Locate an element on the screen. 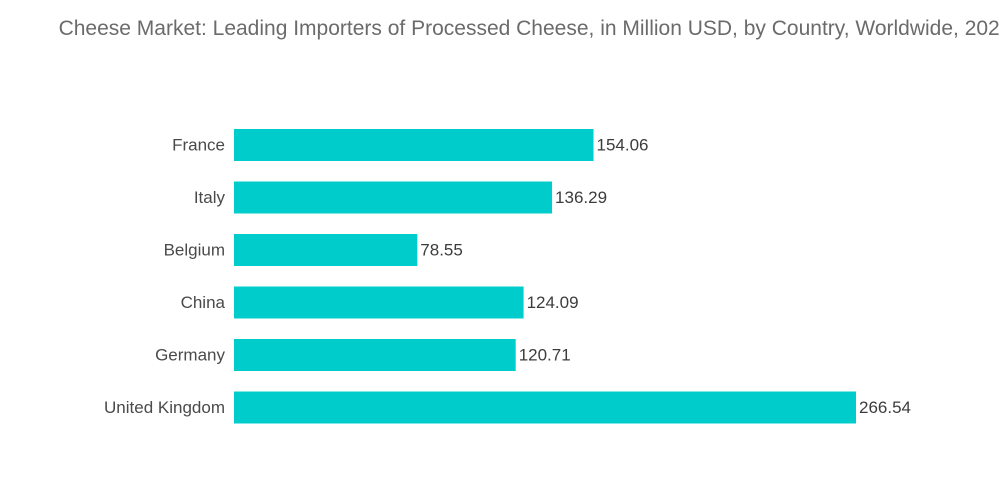 Image resolution: width=1000 pixels, height=504 pixels. bar-germany is located at coordinates (375, 355).